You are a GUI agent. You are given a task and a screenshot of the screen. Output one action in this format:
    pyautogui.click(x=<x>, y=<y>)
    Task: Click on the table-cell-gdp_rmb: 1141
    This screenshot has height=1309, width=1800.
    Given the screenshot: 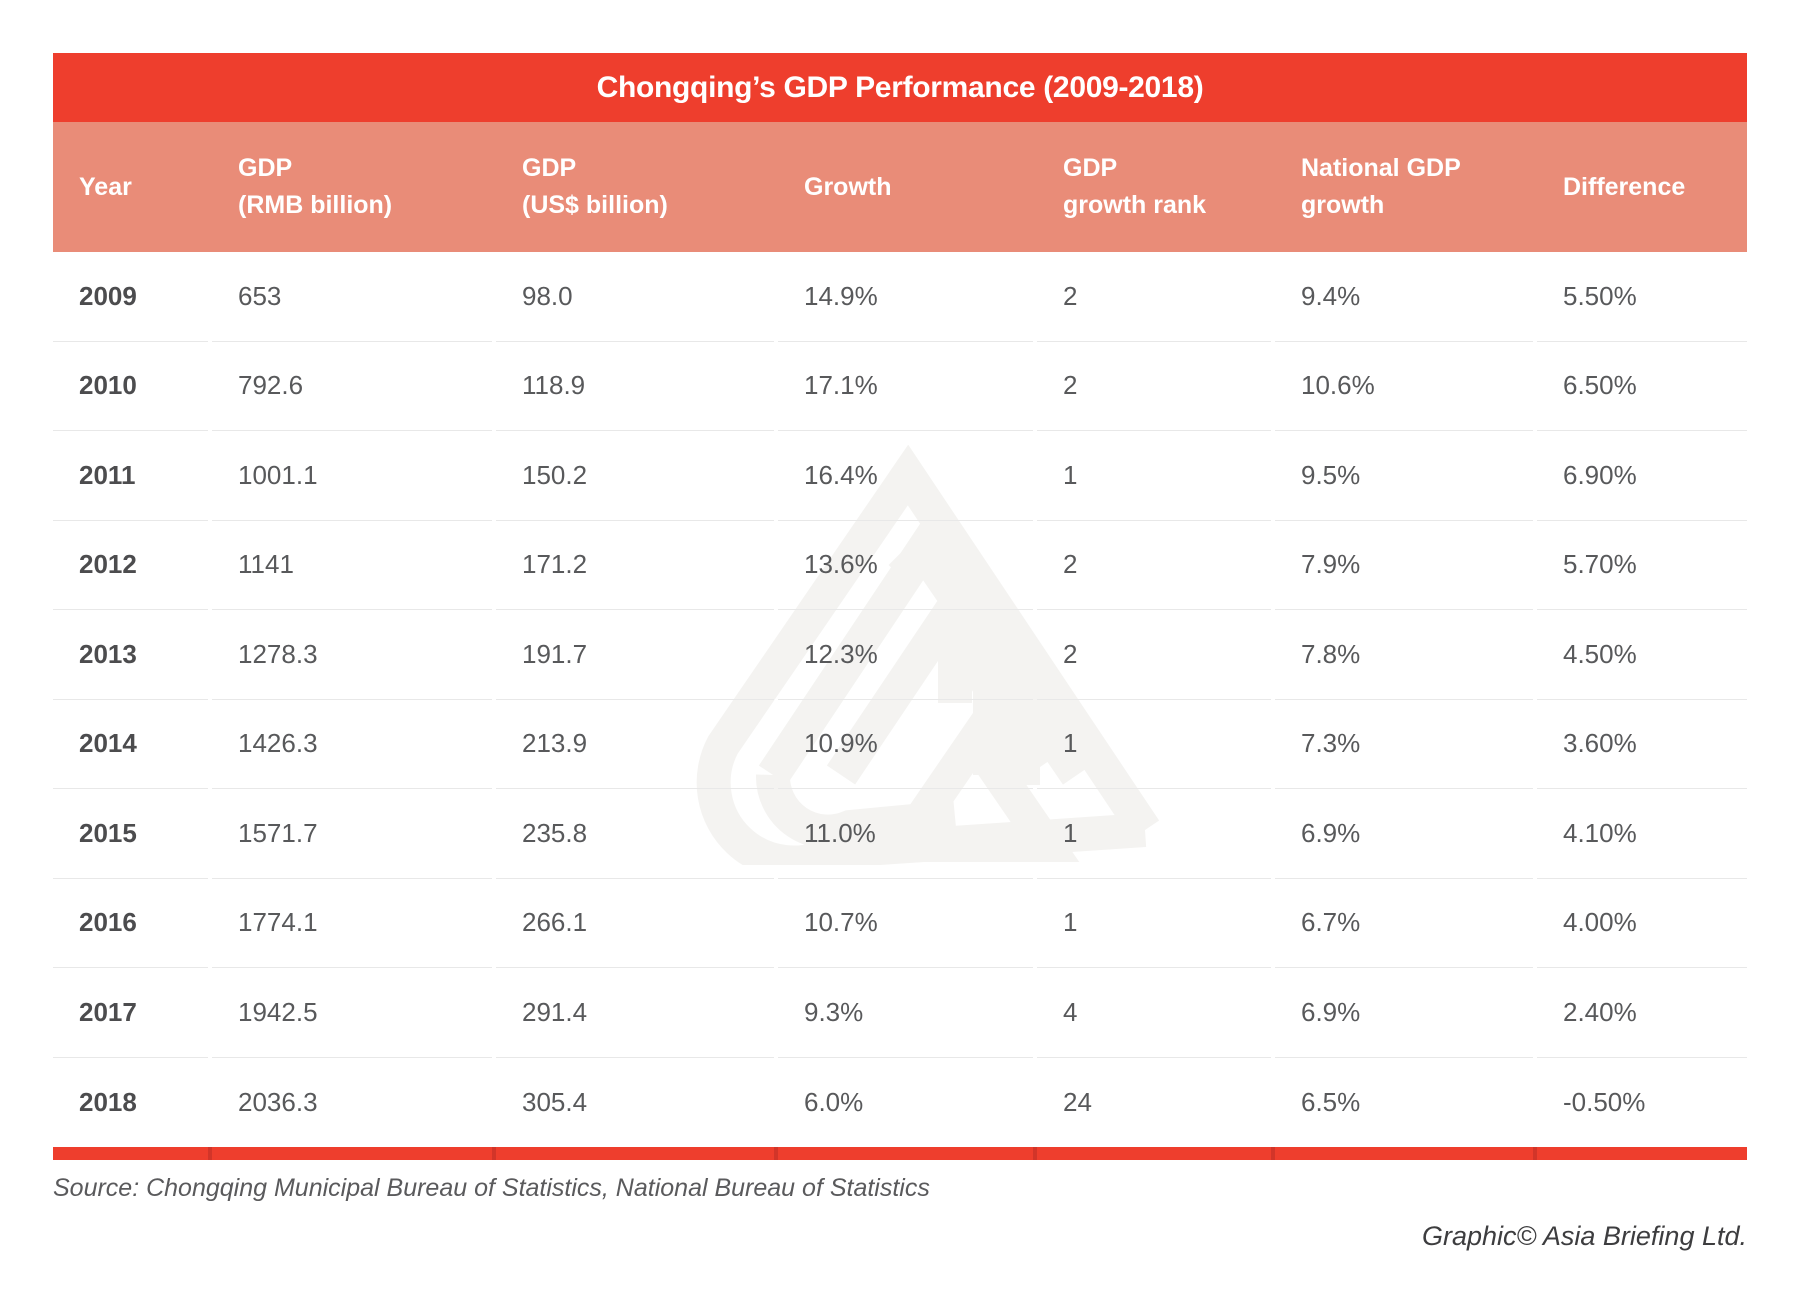 What is the action you would take?
    pyautogui.click(x=352, y=565)
    